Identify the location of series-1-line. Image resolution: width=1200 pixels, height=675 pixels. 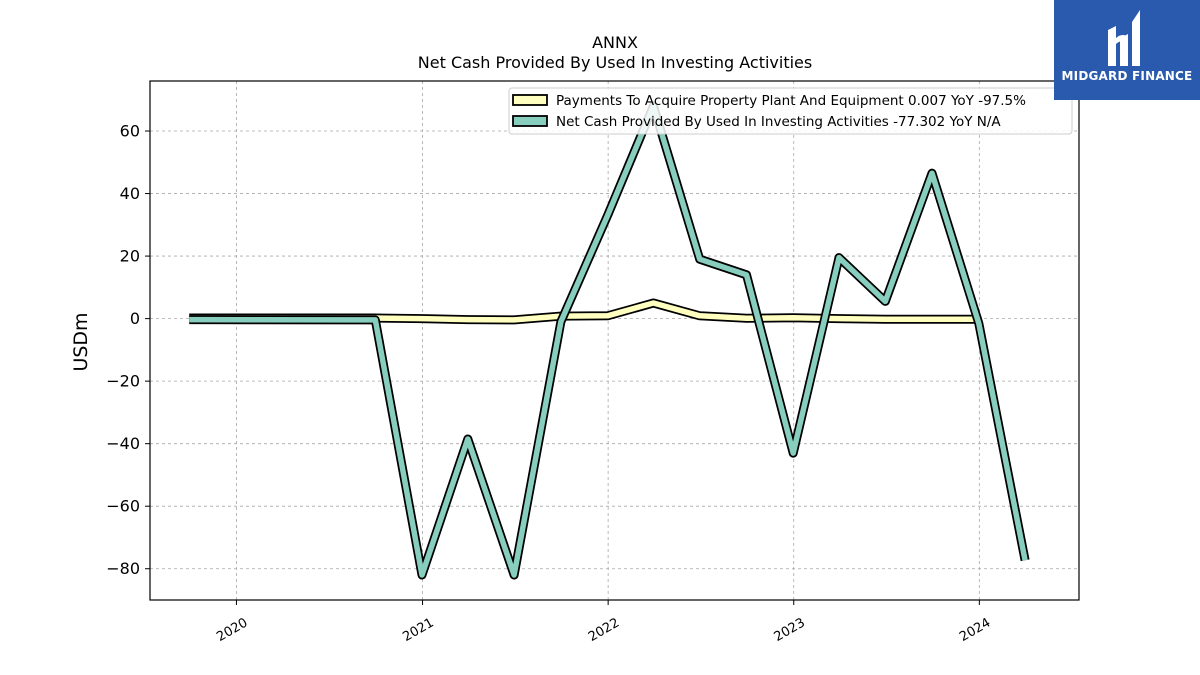
(584, 311).